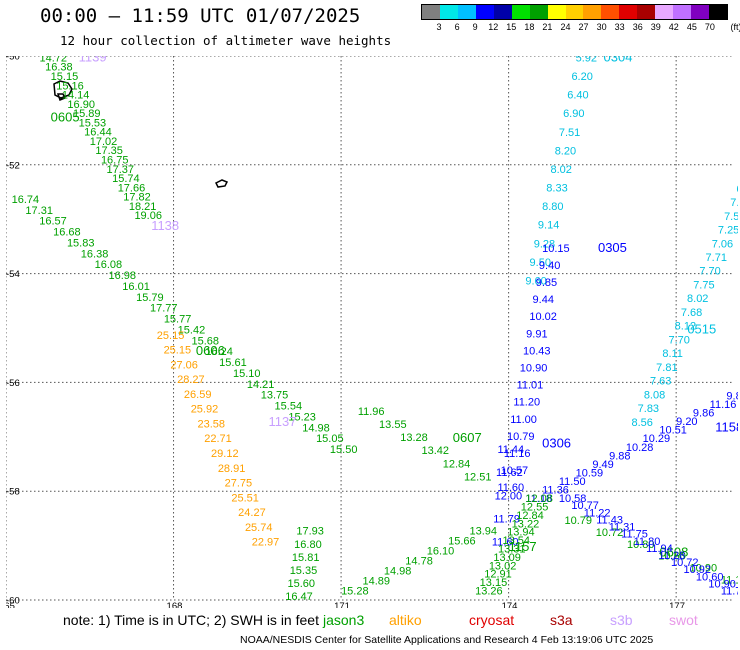 This screenshot has width=740, height=650. I want to click on pass-cfosat-a: 1139, so click(93, 60).